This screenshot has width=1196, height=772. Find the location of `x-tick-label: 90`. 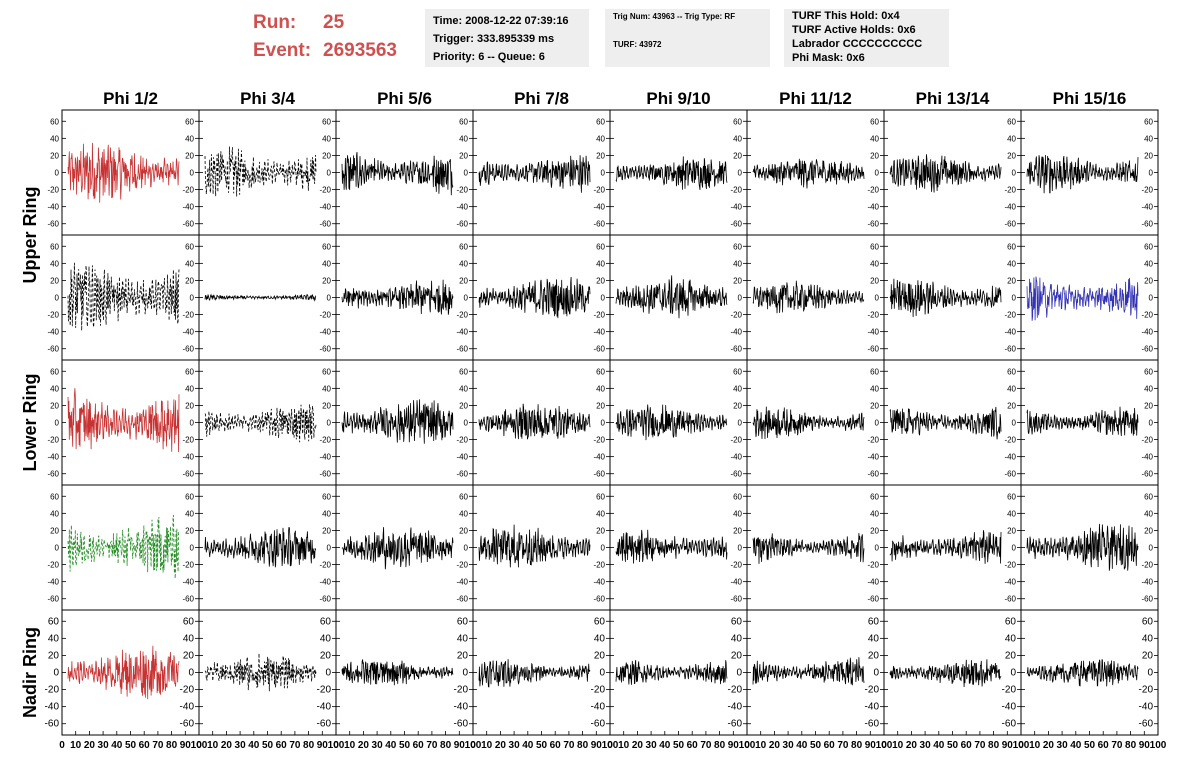

x-tick-label: 90 is located at coordinates (871, 745).